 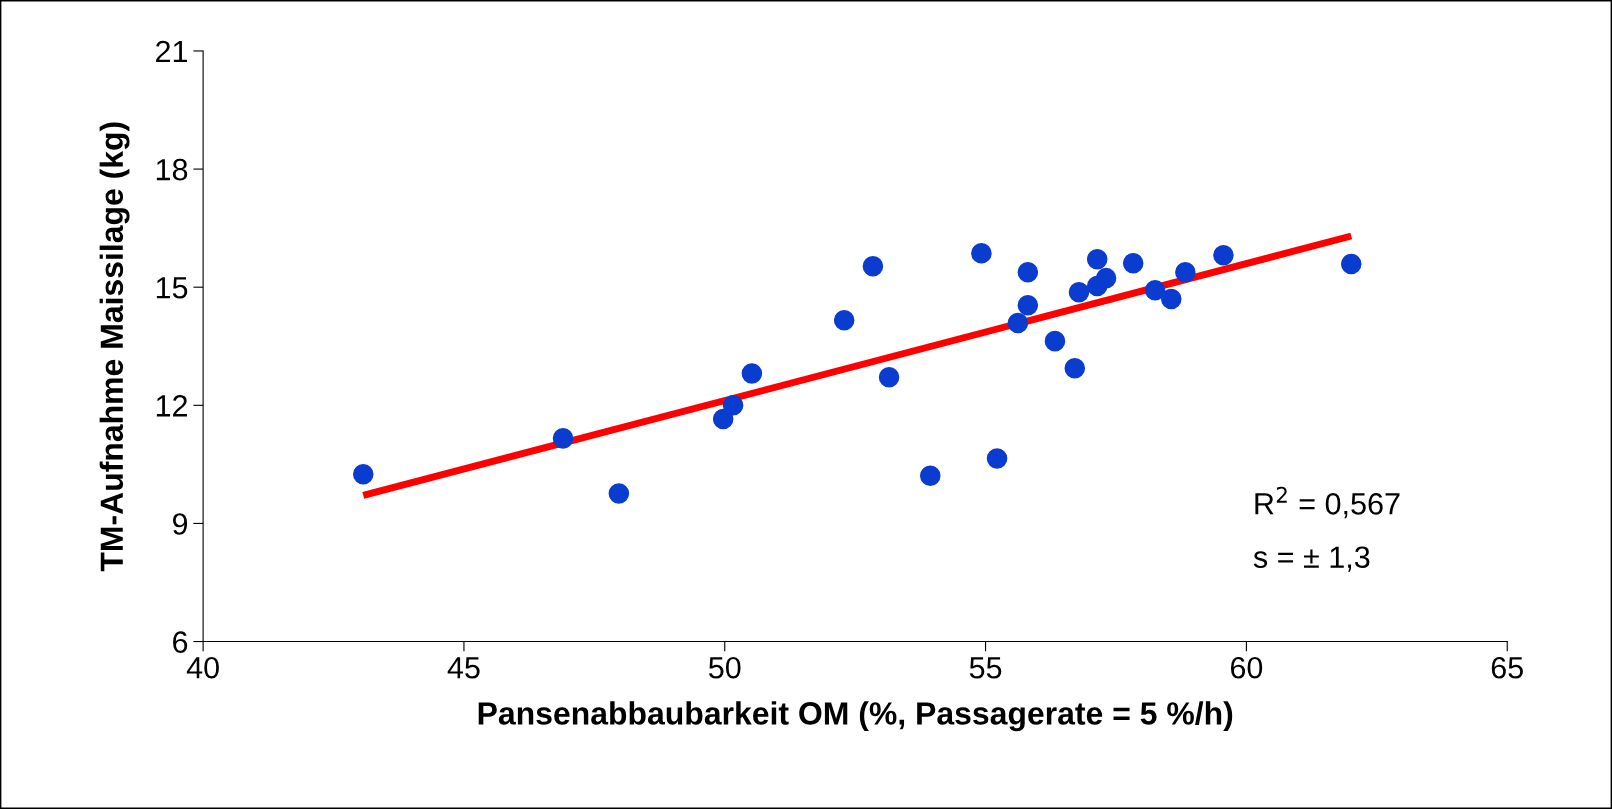 I want to click on x-tick-label: 55, so click(x=985, y=668).